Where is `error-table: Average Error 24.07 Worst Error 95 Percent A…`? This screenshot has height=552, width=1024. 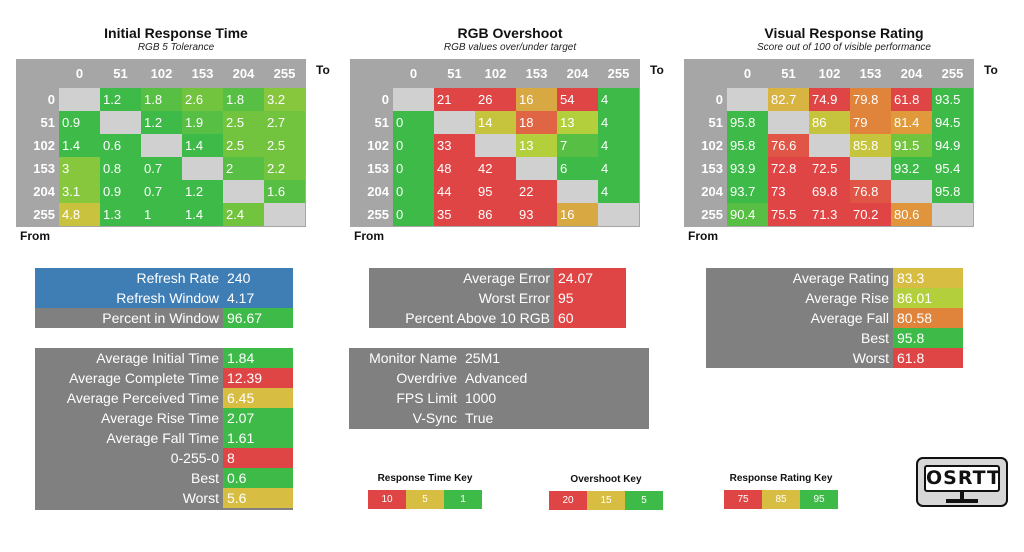
error-table: Average Error 24.07 Worst Error 95 Percent A… is located at coordinates (497, 298).